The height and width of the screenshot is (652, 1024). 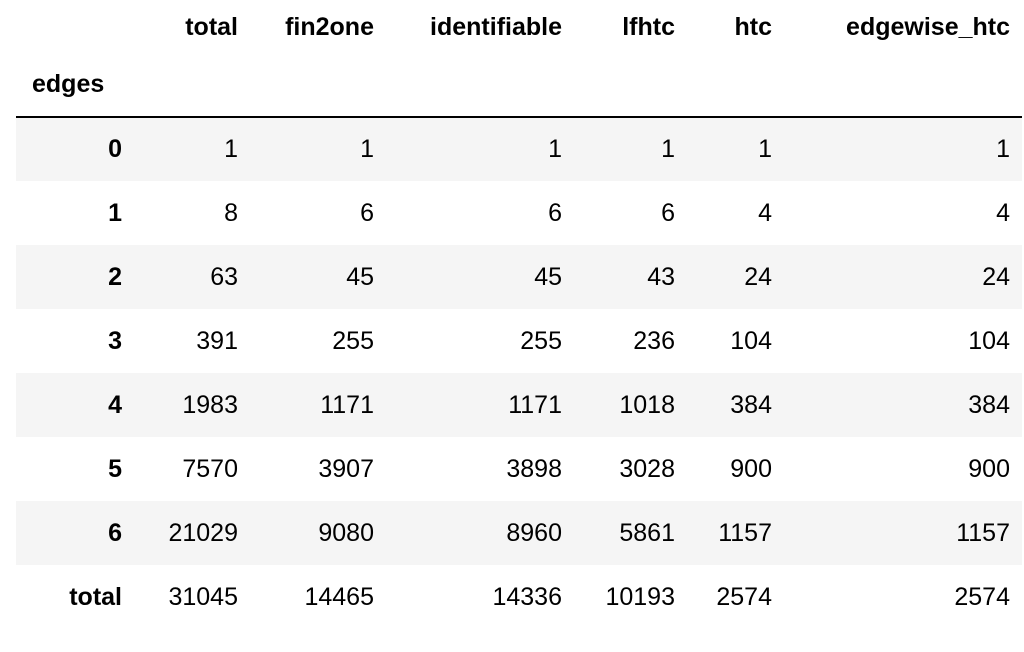 I want to click on table-cell: 10193, so click(x=640, y=596).